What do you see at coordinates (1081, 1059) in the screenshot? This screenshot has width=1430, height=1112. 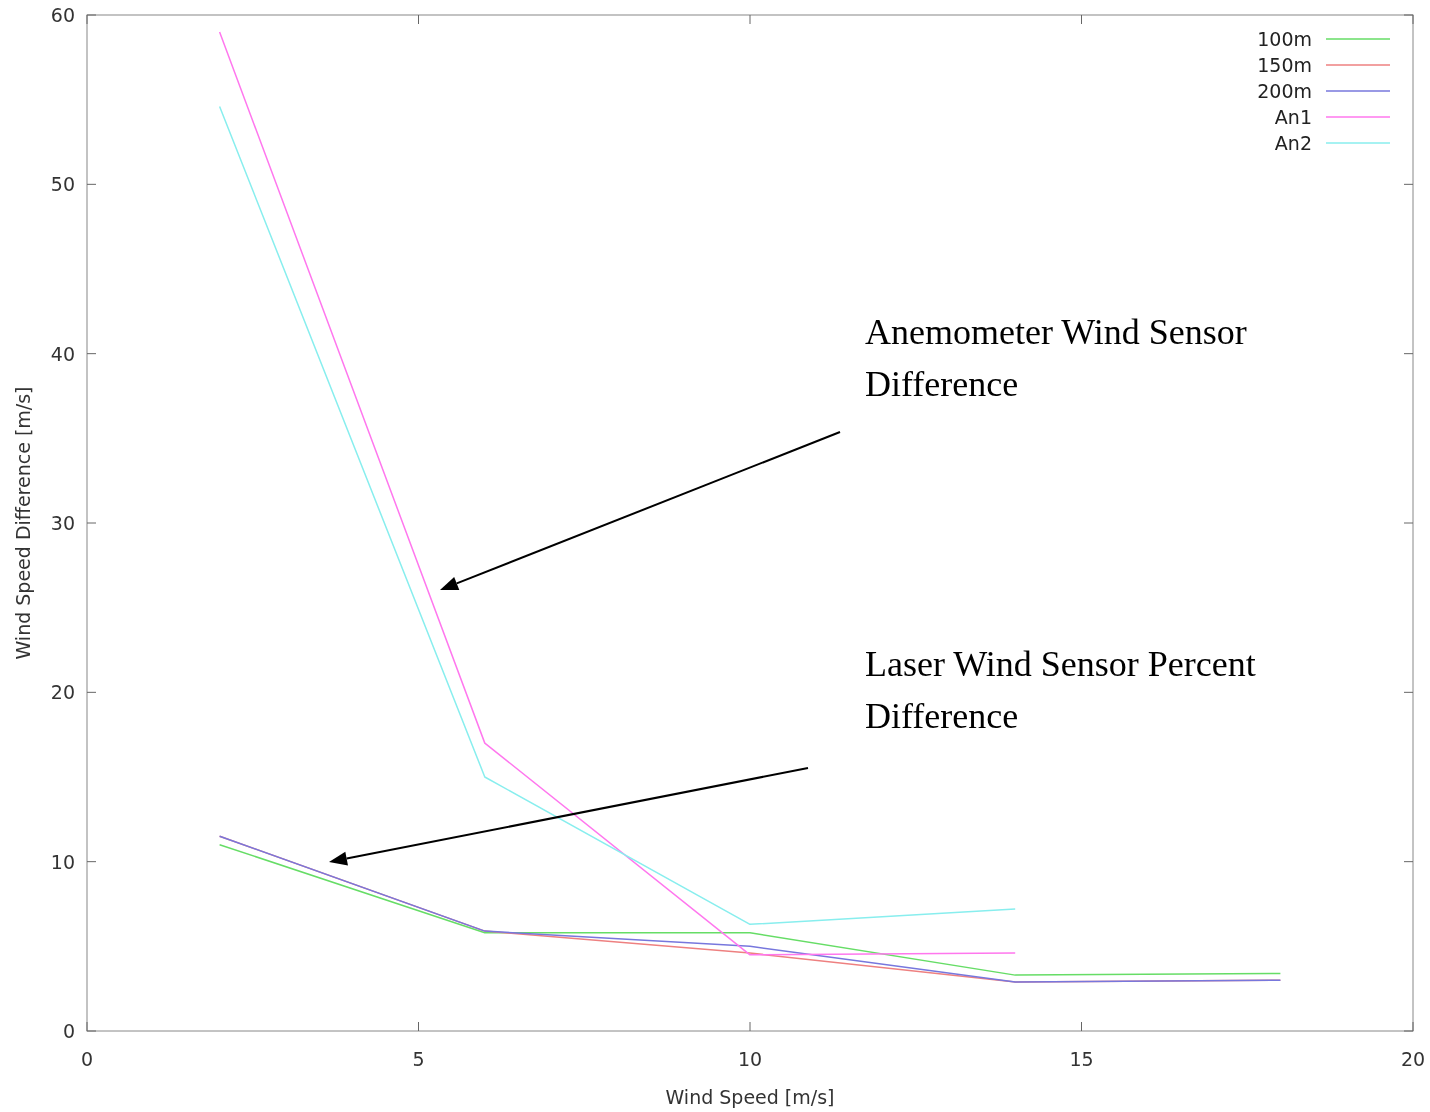 I see `x-tick-label: 15` at bounding box center [1081, 1059].